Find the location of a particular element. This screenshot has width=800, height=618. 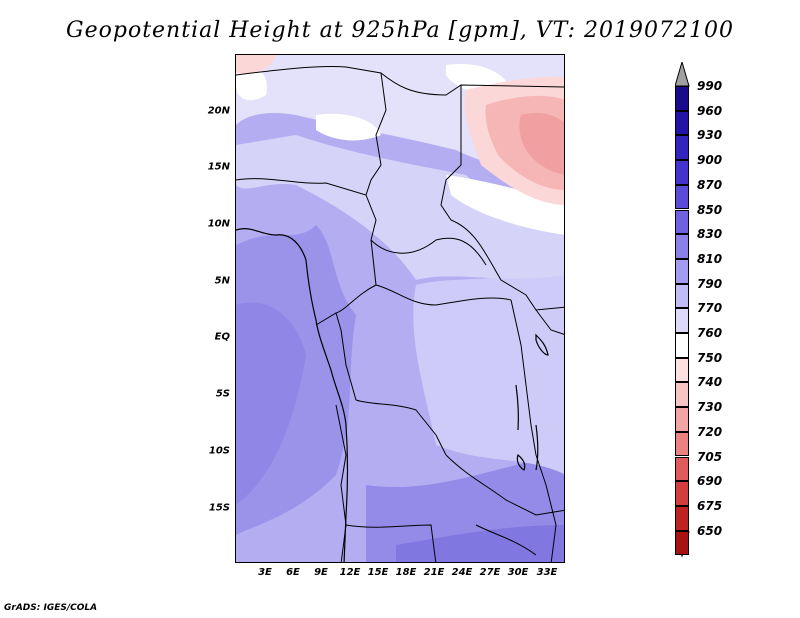

lon-label-24e: 24E is located at coordinates (462, 572).